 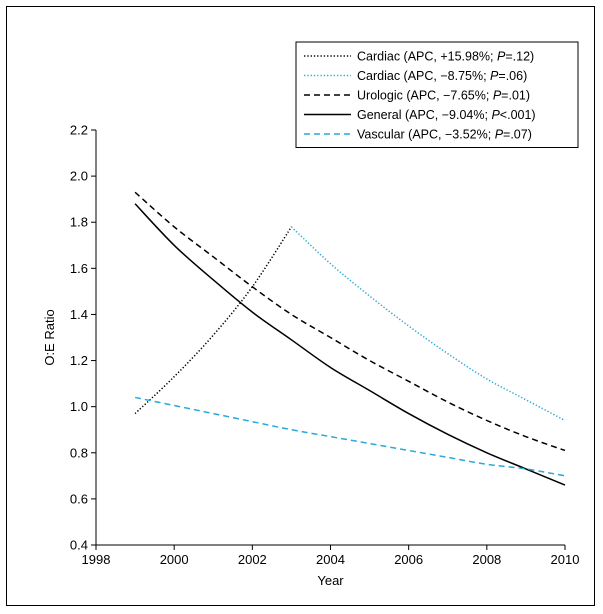 I want to click on y-tick-label: 1.0, so click(x=79, y=406).